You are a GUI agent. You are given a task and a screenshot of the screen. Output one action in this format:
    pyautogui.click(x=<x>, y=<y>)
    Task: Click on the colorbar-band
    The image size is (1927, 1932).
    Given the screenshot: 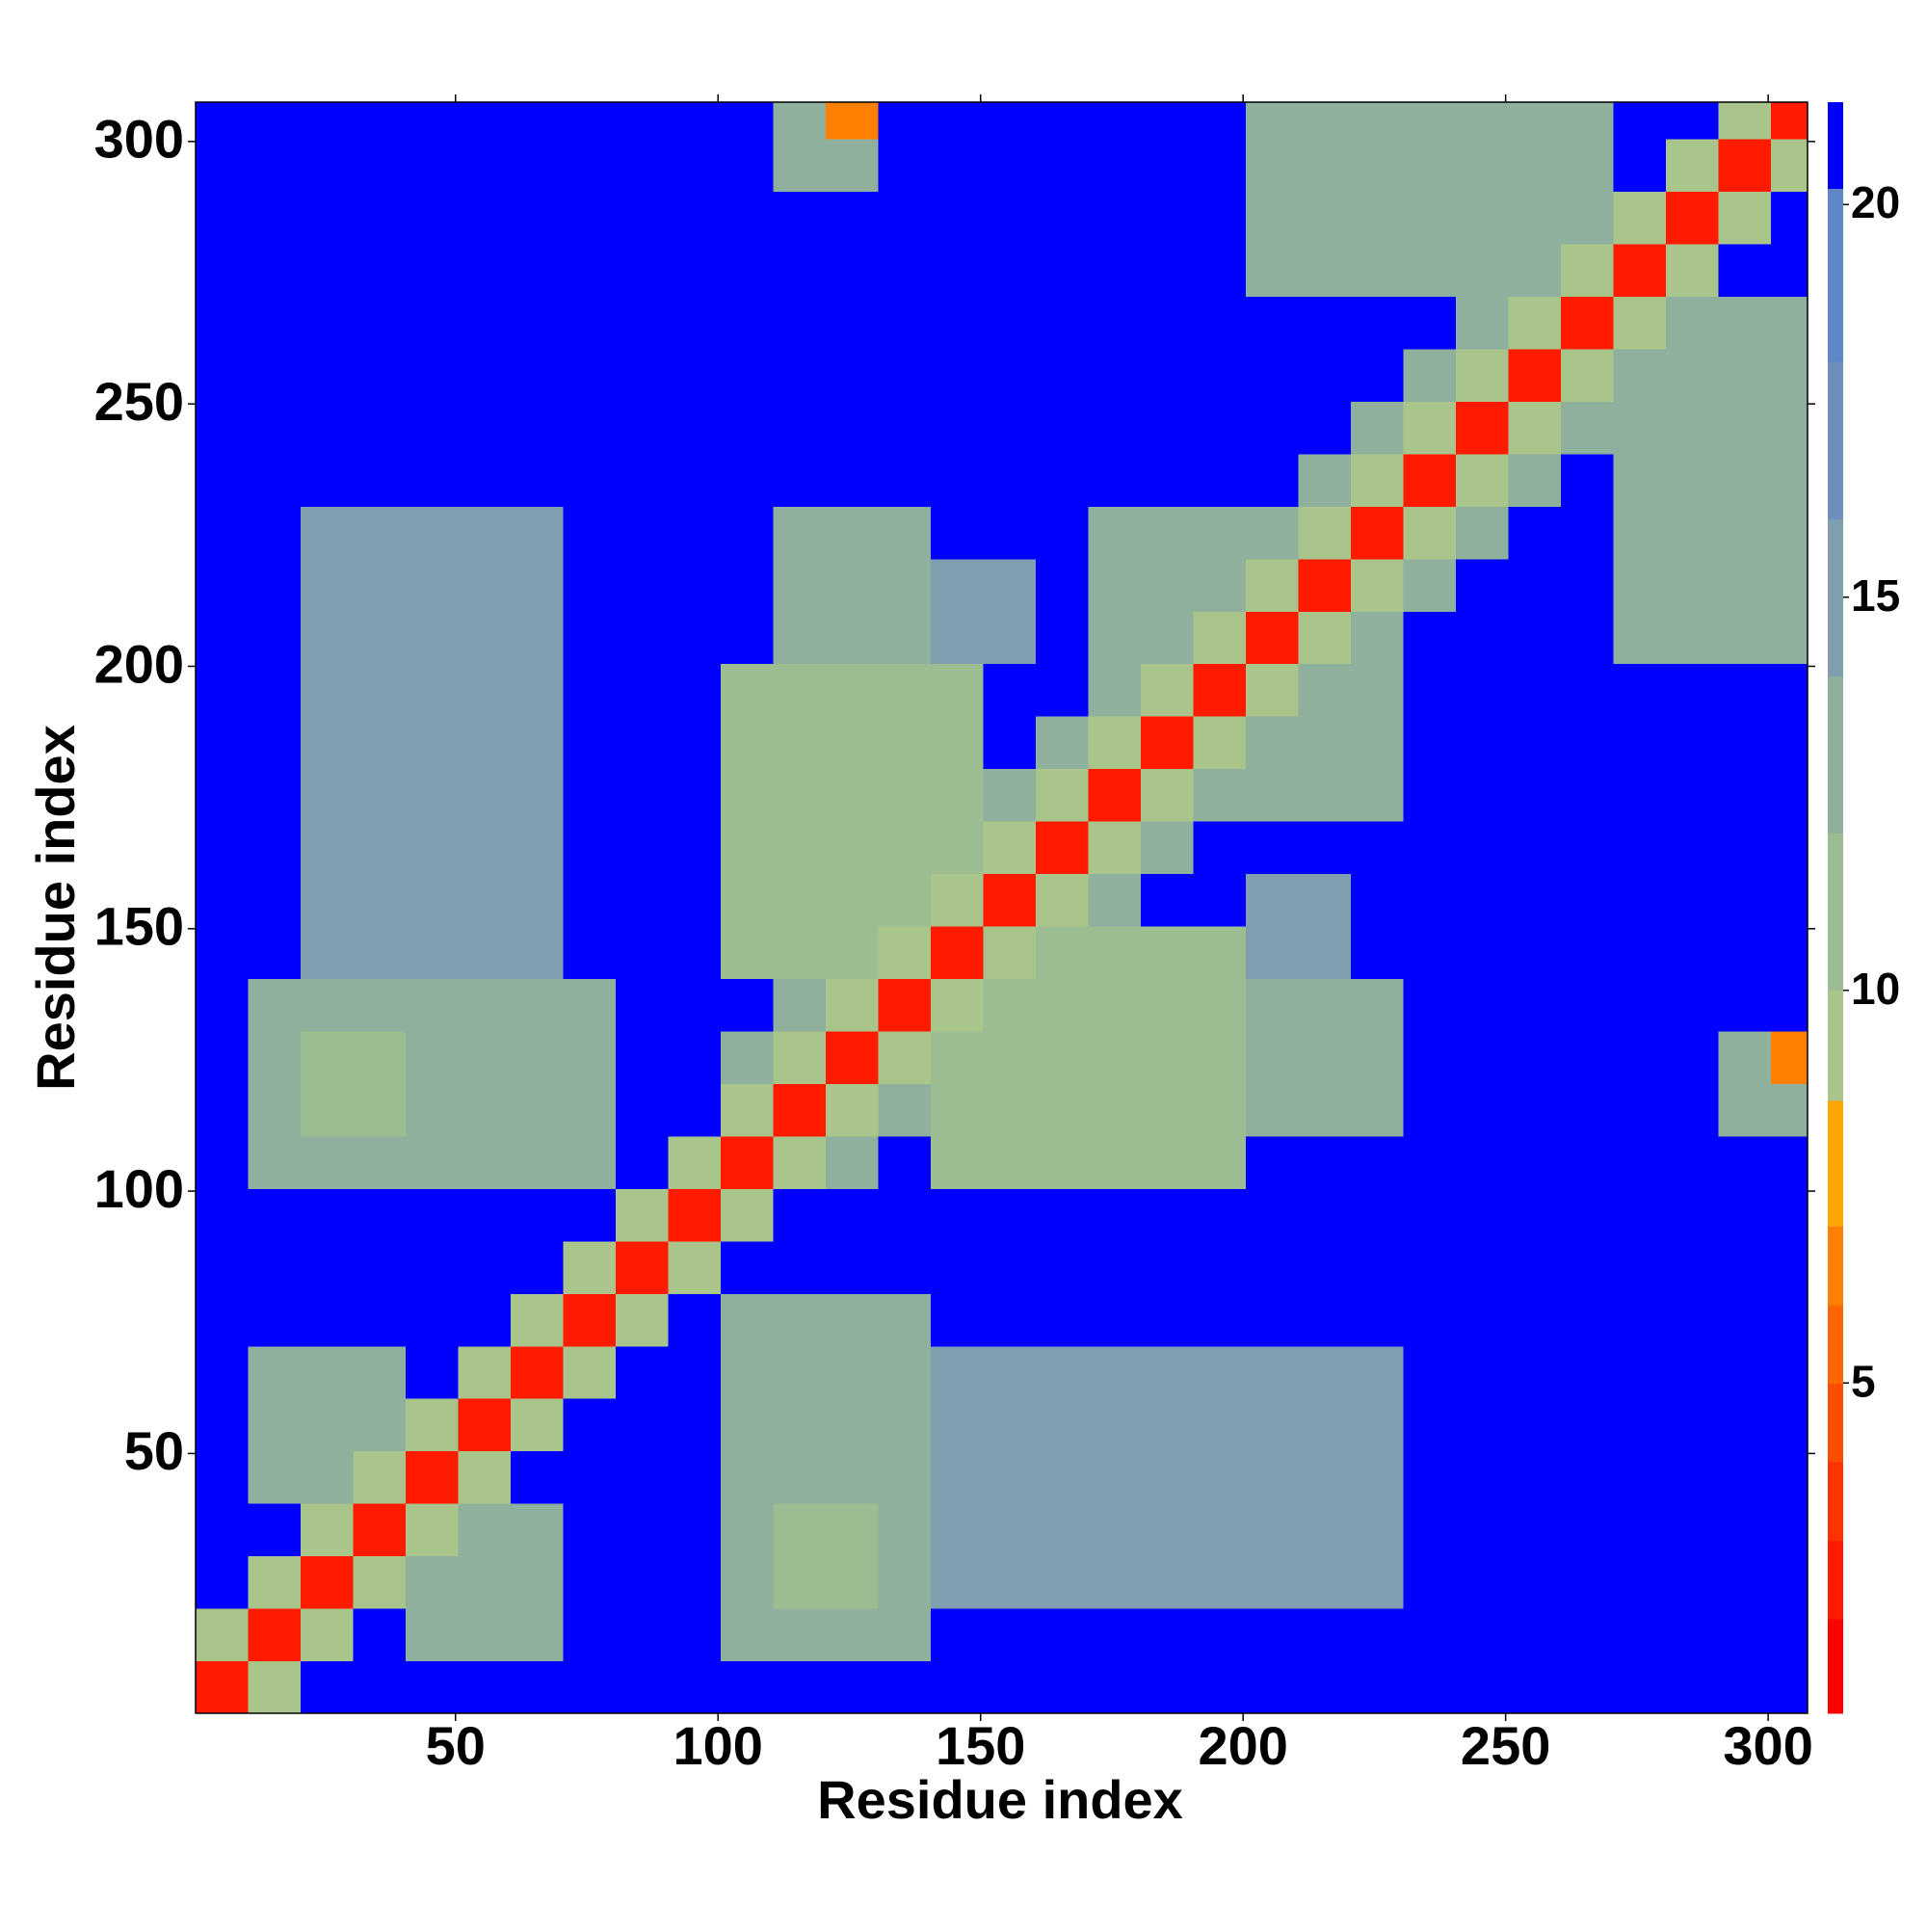 What is the action you would take?
    pyautogui.click(x=1835, y=440)
    